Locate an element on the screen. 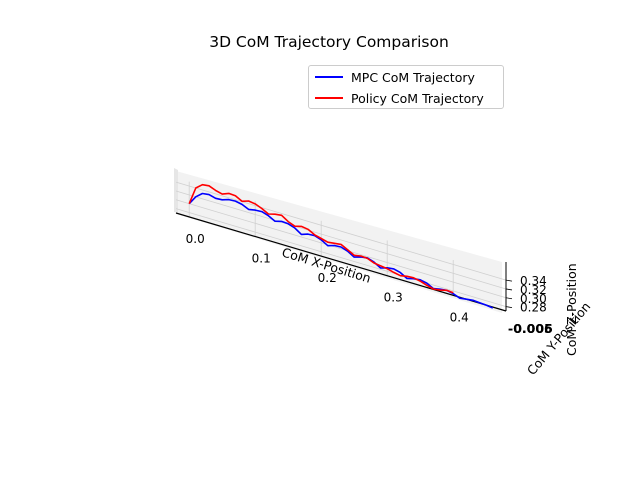 This screenshot has height=480, width=640. y-tick-label-0: -0.006 is located at coordinates (530, 328).